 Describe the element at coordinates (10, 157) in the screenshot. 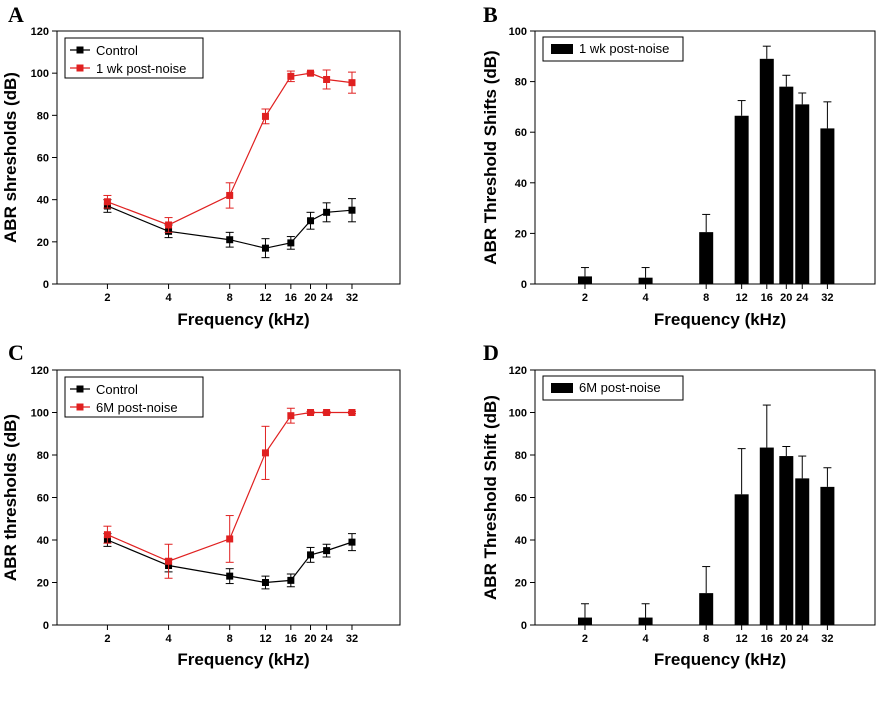

I see `y-axis-label: ABR shresholds (dB)` at that location.